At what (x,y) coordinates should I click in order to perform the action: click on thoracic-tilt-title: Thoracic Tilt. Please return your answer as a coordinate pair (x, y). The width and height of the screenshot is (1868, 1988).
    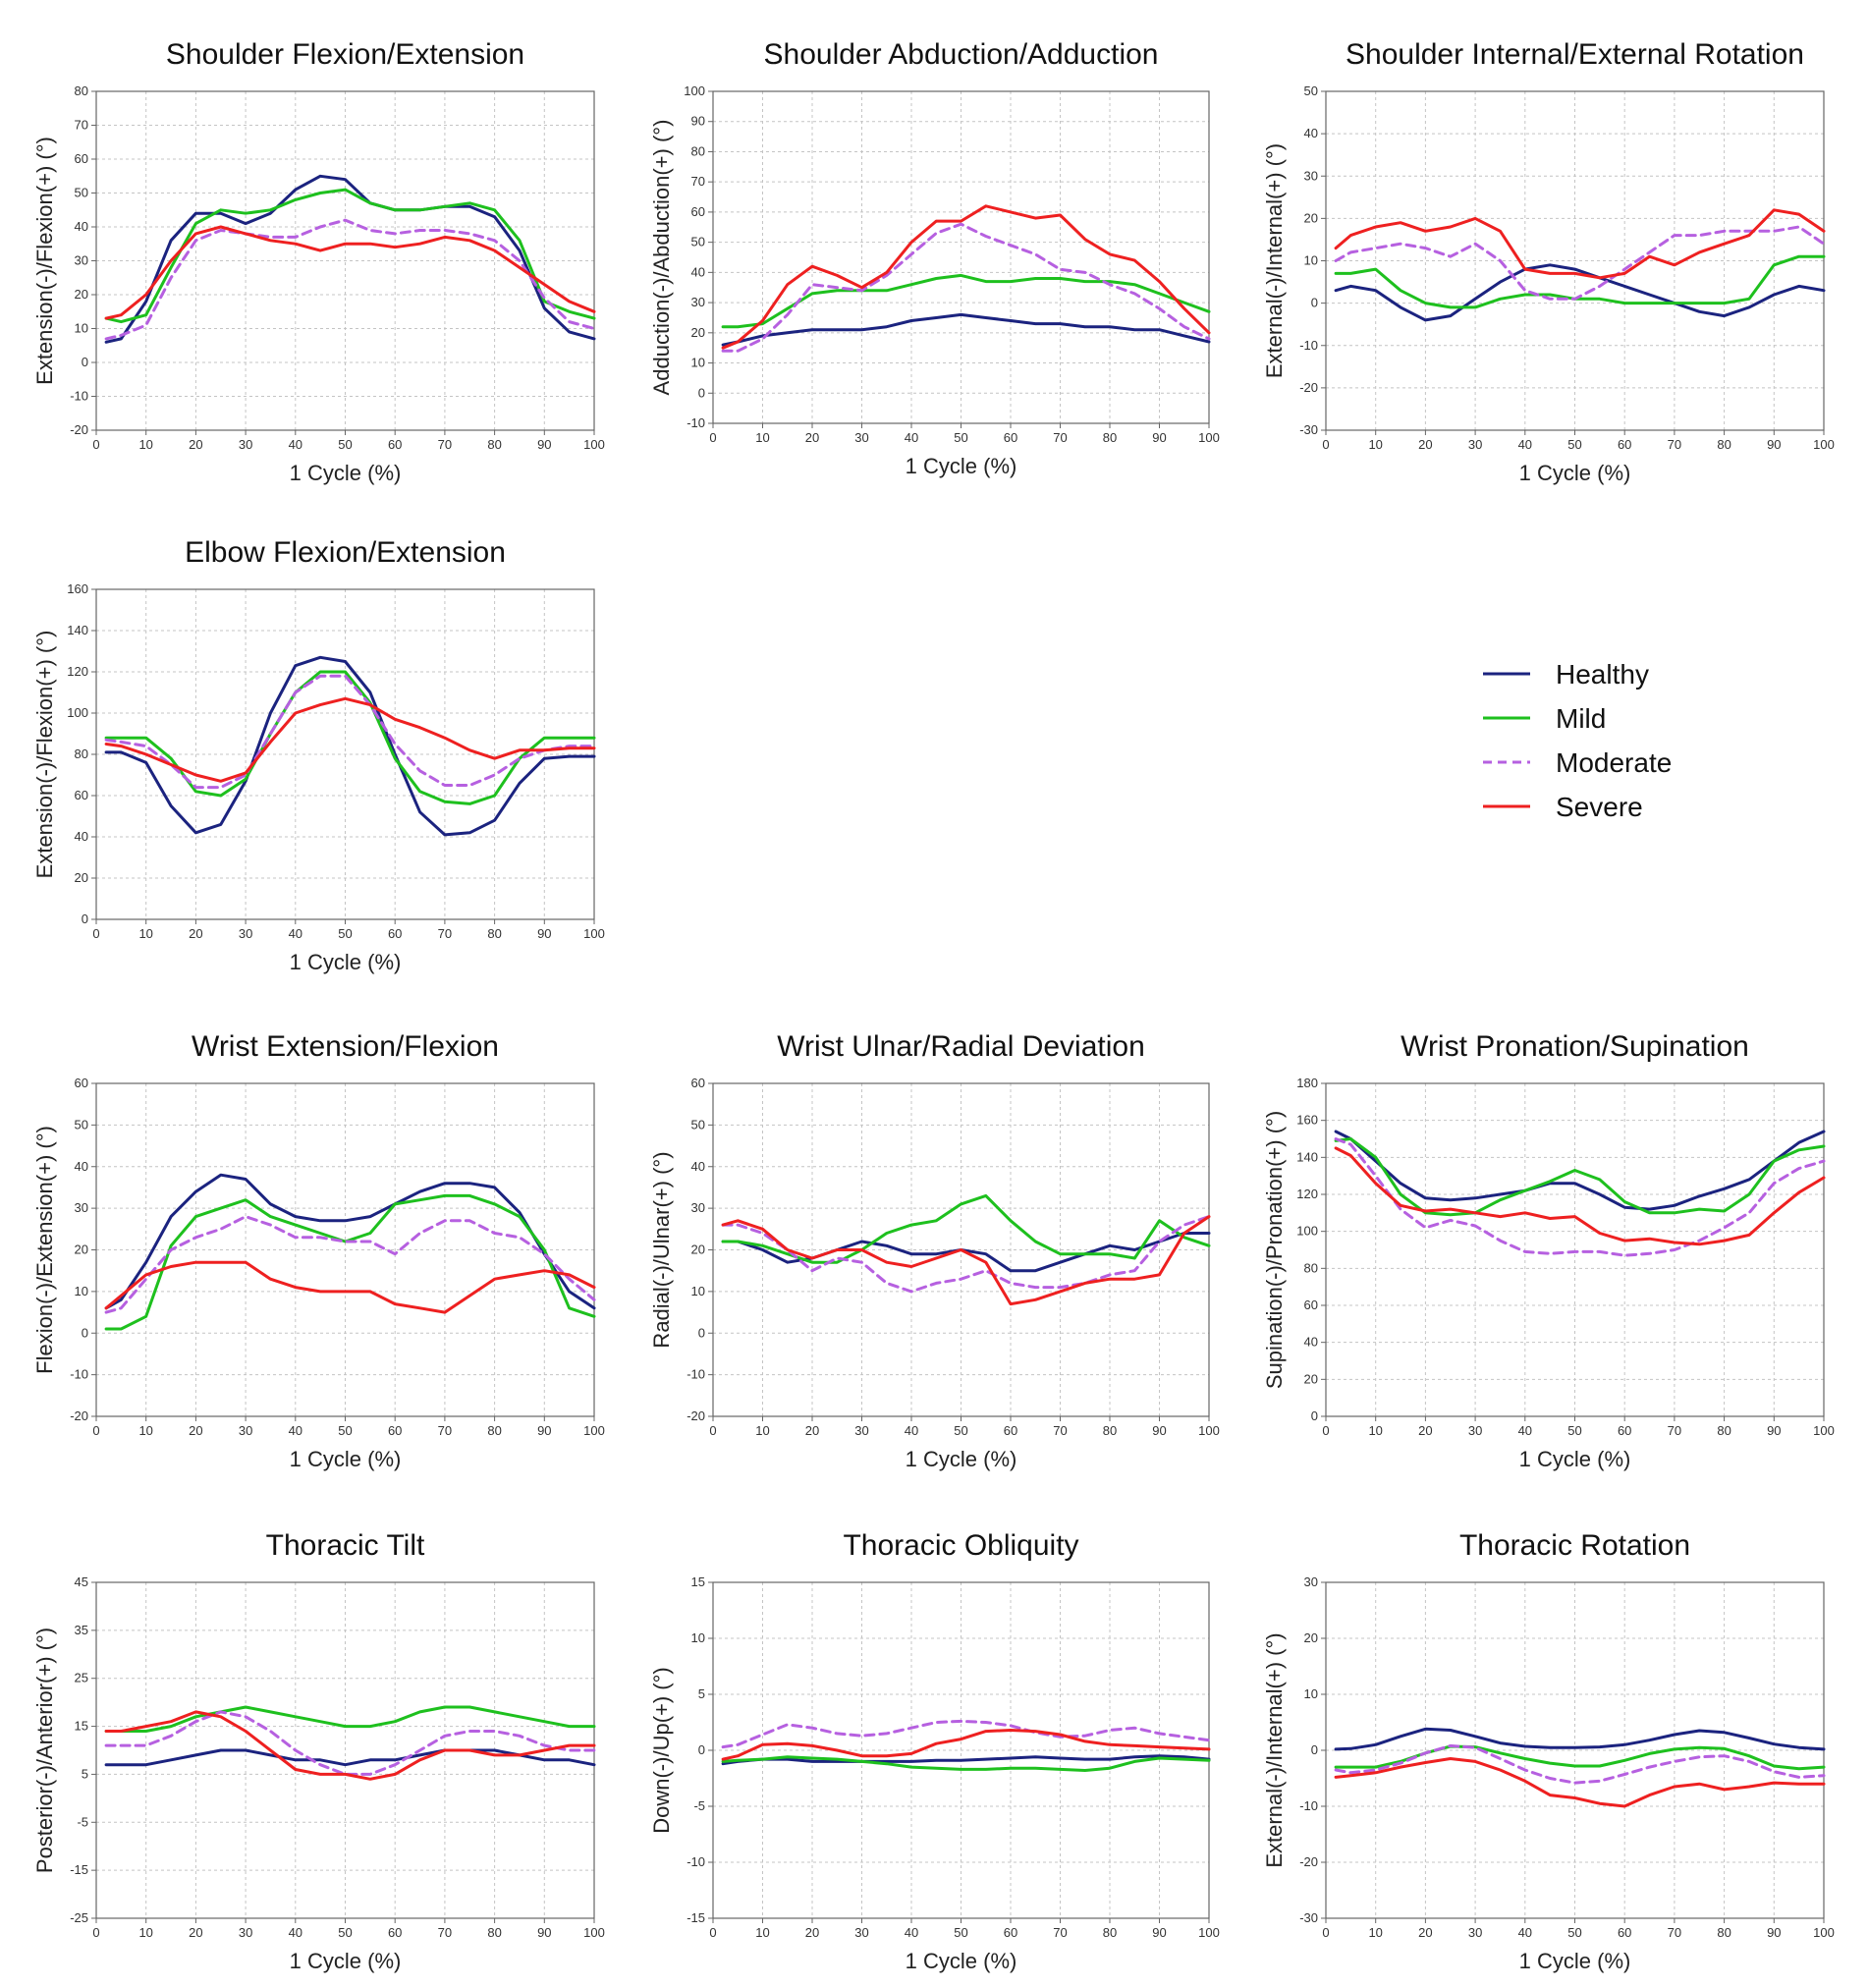
    Looking at the image, I should click on (345, 1545).